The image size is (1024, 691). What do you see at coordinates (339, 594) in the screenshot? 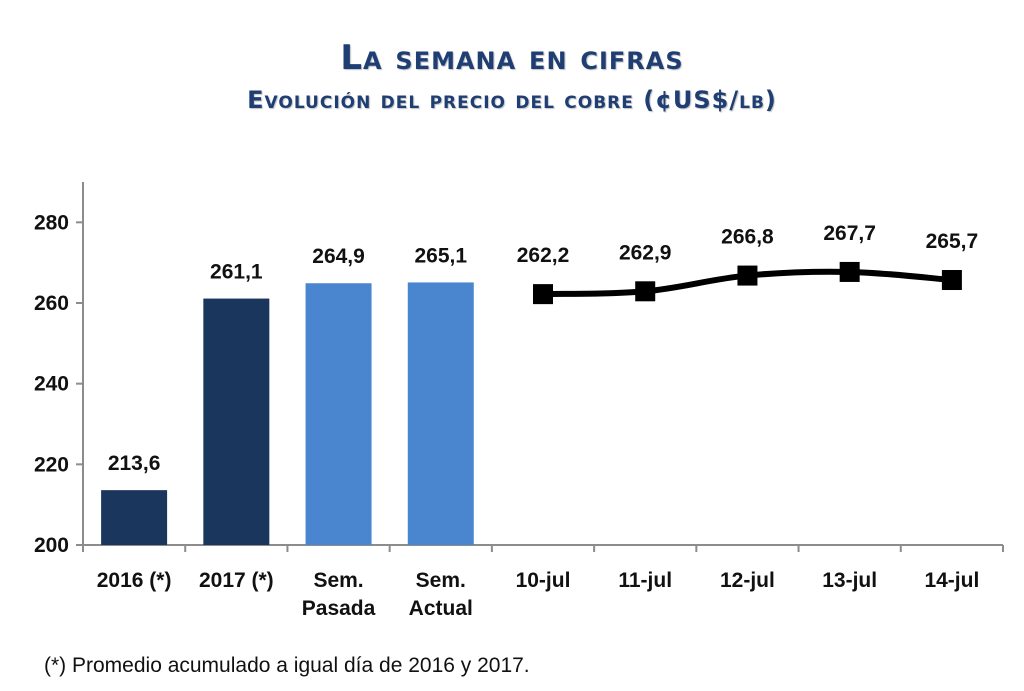
I see `x-tick-label: Sem. Pasada` at bounding box center [339, 594].